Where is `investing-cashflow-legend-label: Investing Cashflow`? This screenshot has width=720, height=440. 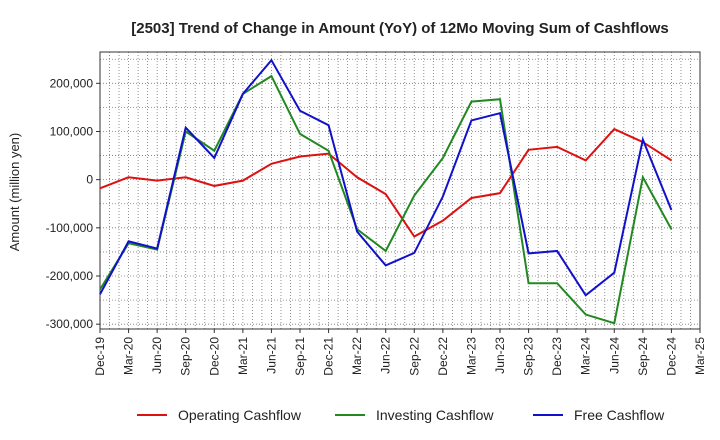
investing-cashflow-legend-label: Investing Cashflow is located at coordinates (435, 415).